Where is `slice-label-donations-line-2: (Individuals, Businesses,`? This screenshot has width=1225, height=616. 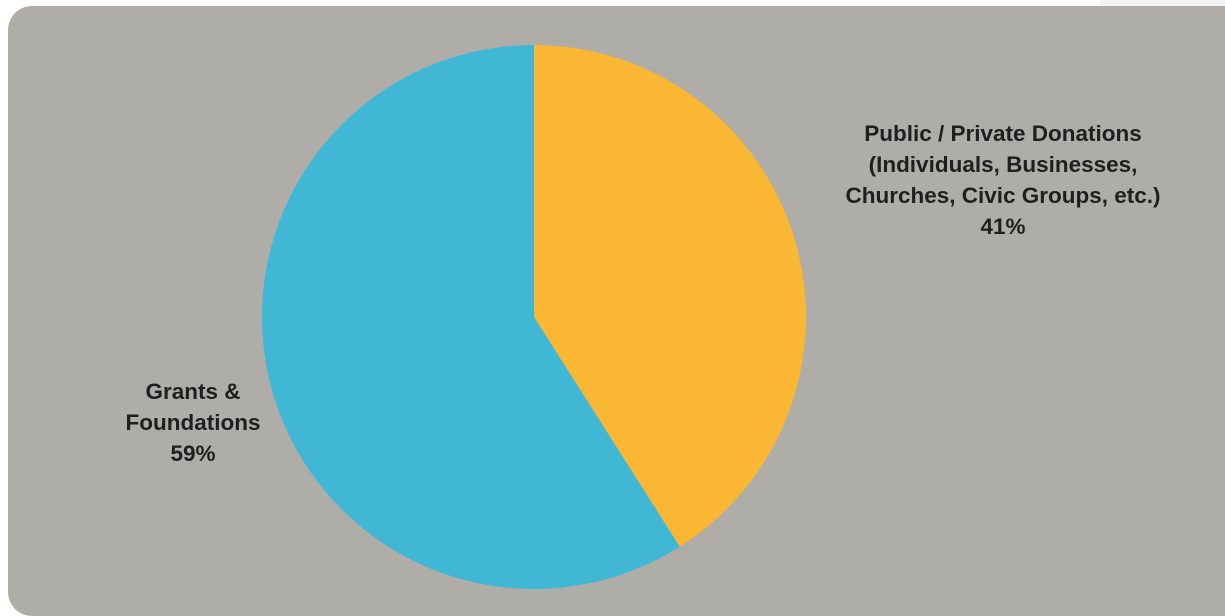
slice-label-donations-line-2: (Individuals, Businesses, is located at coordinates (1003, 164).